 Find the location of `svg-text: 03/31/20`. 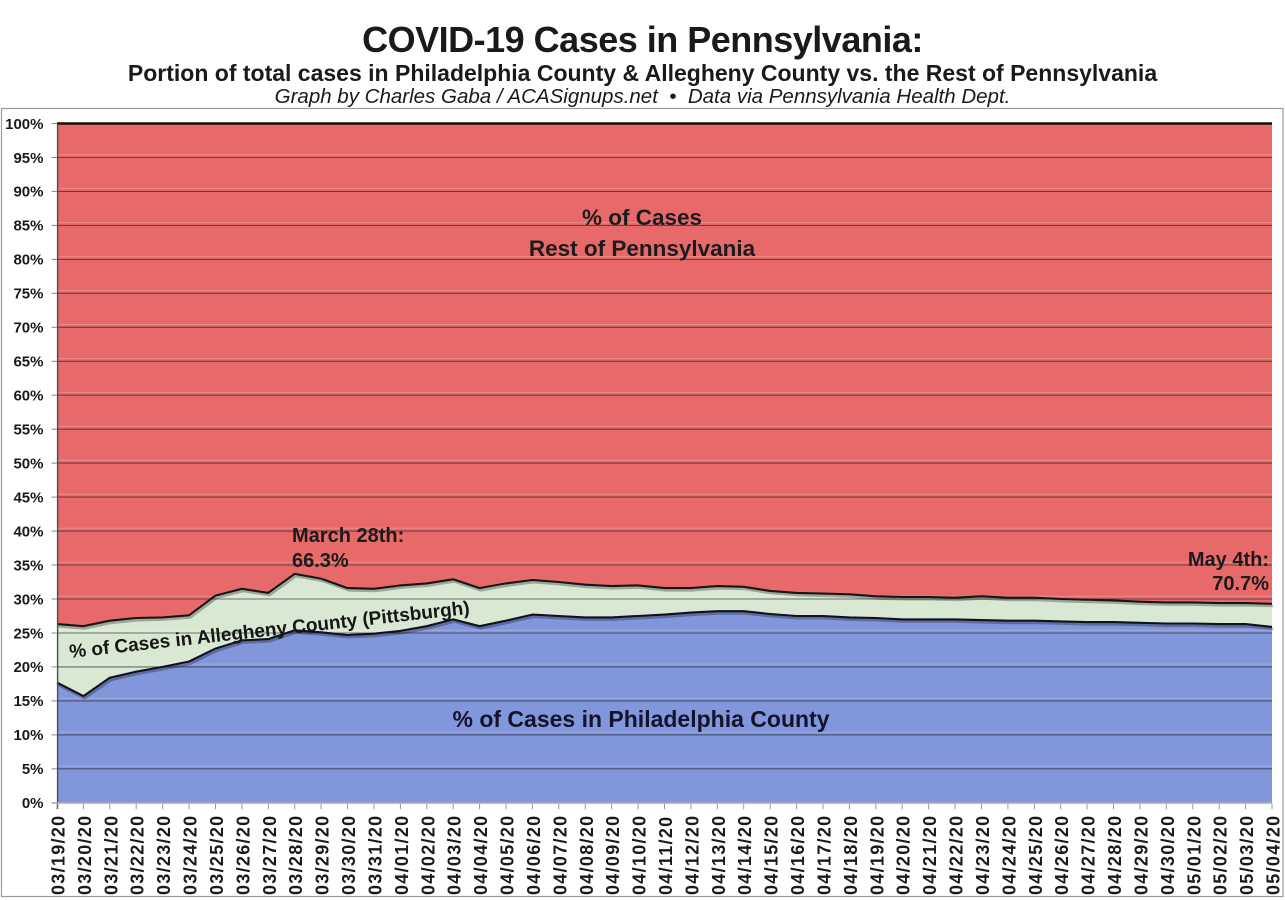

svg-text: 03/31/20 is located at coordinates (376, 855).